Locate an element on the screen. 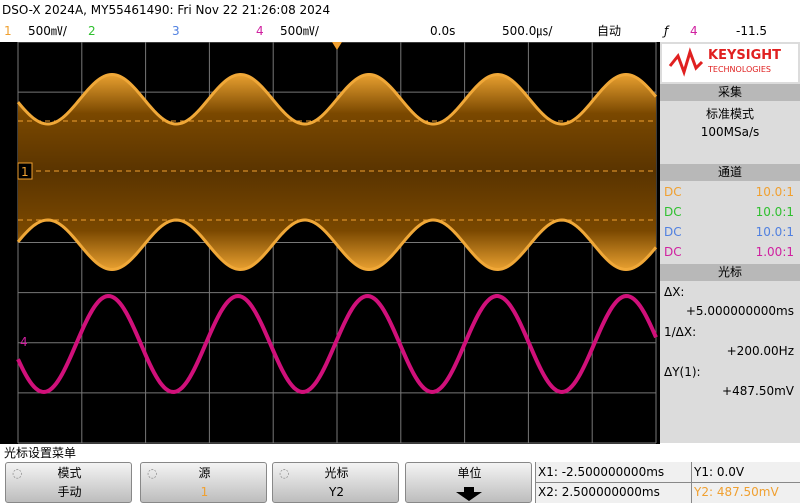  cursors-title: 光标 is located at coordinates (730, 272).